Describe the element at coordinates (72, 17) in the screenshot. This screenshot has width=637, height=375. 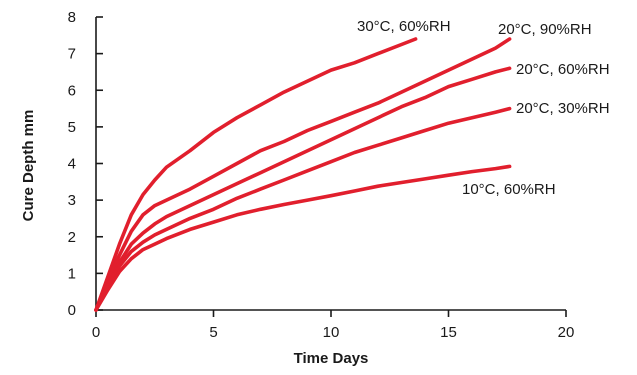
I see `y-tick-label: 8` at that location.